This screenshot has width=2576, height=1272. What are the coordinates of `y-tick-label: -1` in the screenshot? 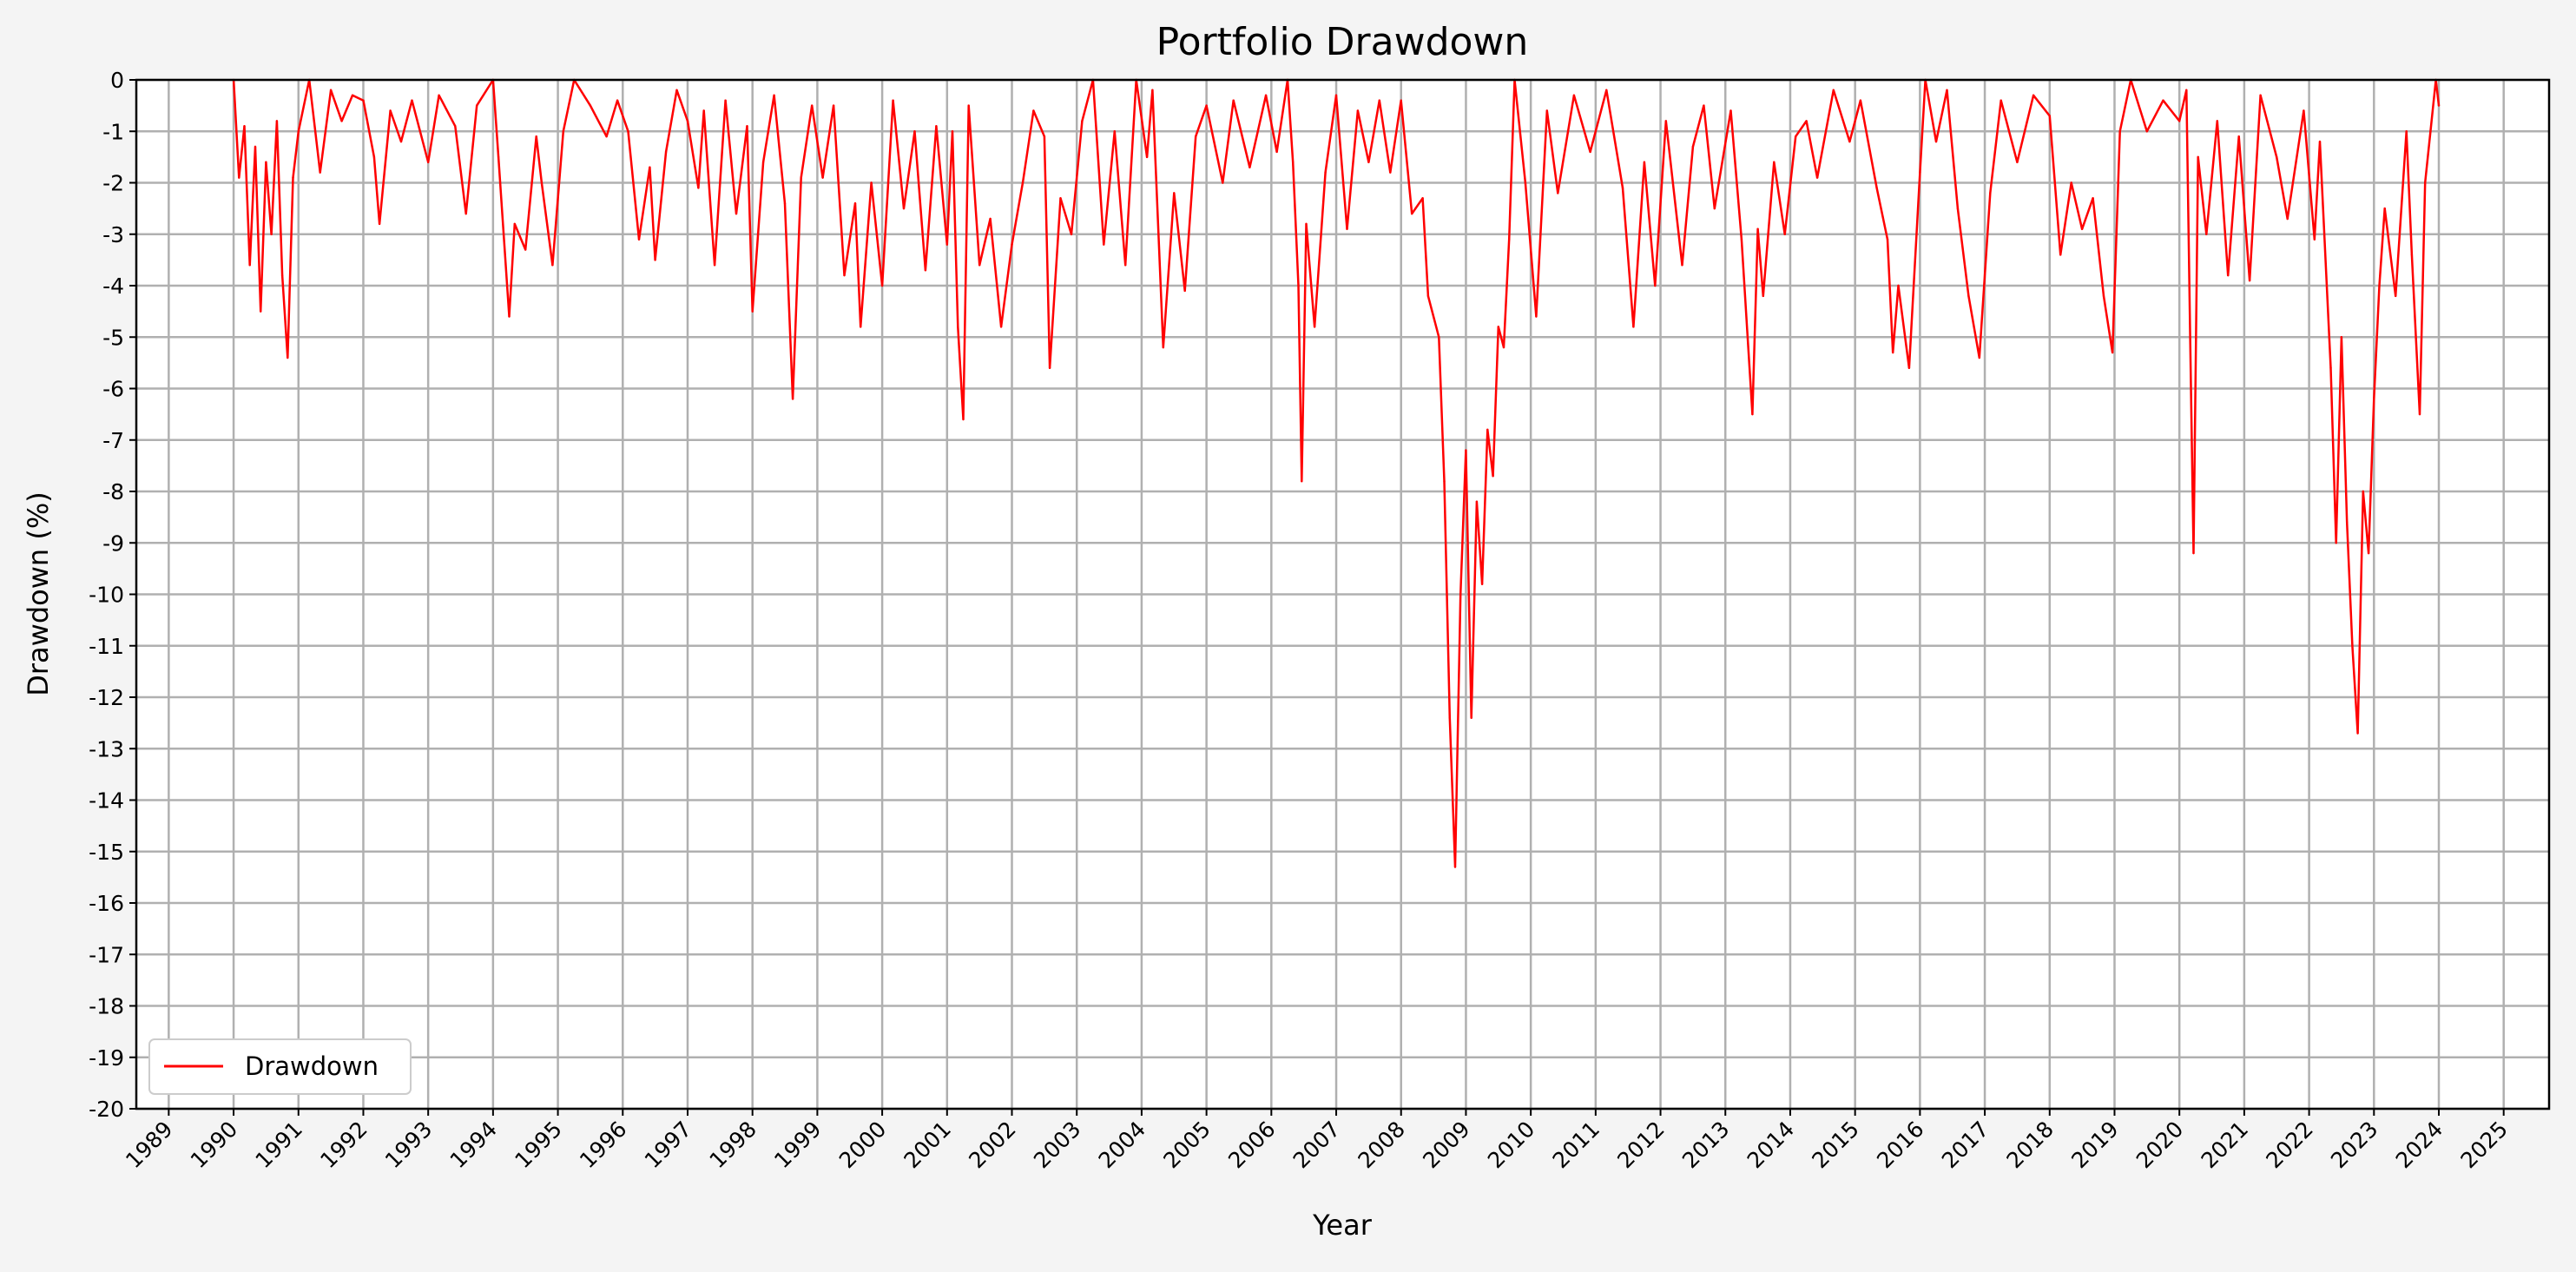 It's located at (113, 131).